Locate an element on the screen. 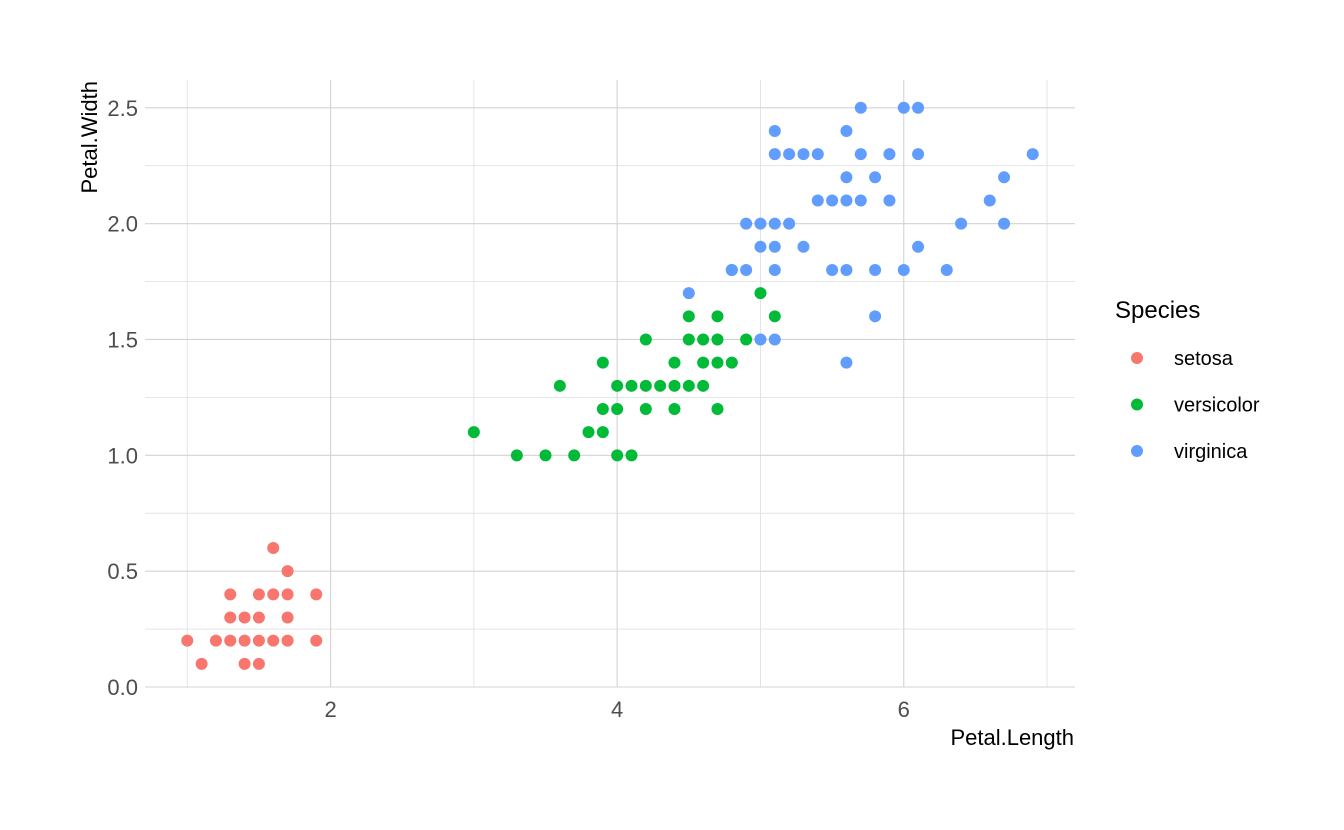 This screenshot has height=830, width=1344. legend: Species setosa versicolor virginica is located at coordinates (1187, 380).